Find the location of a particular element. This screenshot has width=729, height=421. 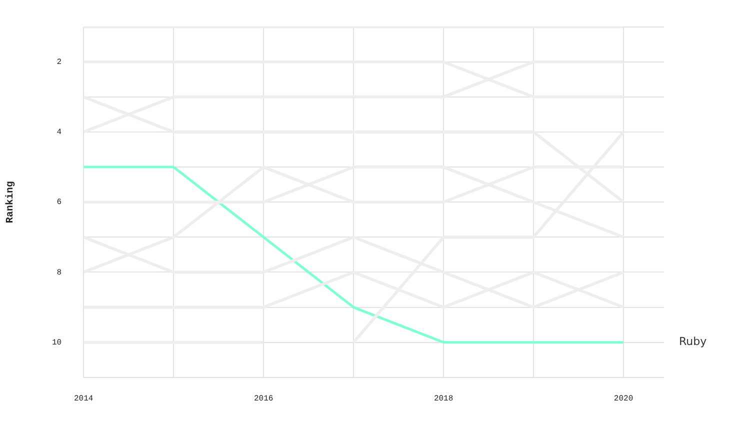

y-tick-label: 4 is located at coordinates (59, 133).